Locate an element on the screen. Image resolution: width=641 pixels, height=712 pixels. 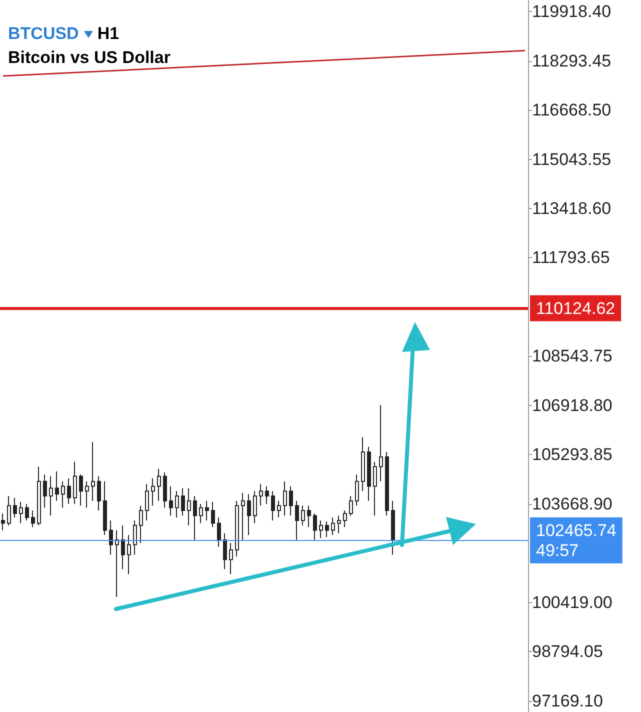
text: BTCUSD is located at coordinates (43, 33).